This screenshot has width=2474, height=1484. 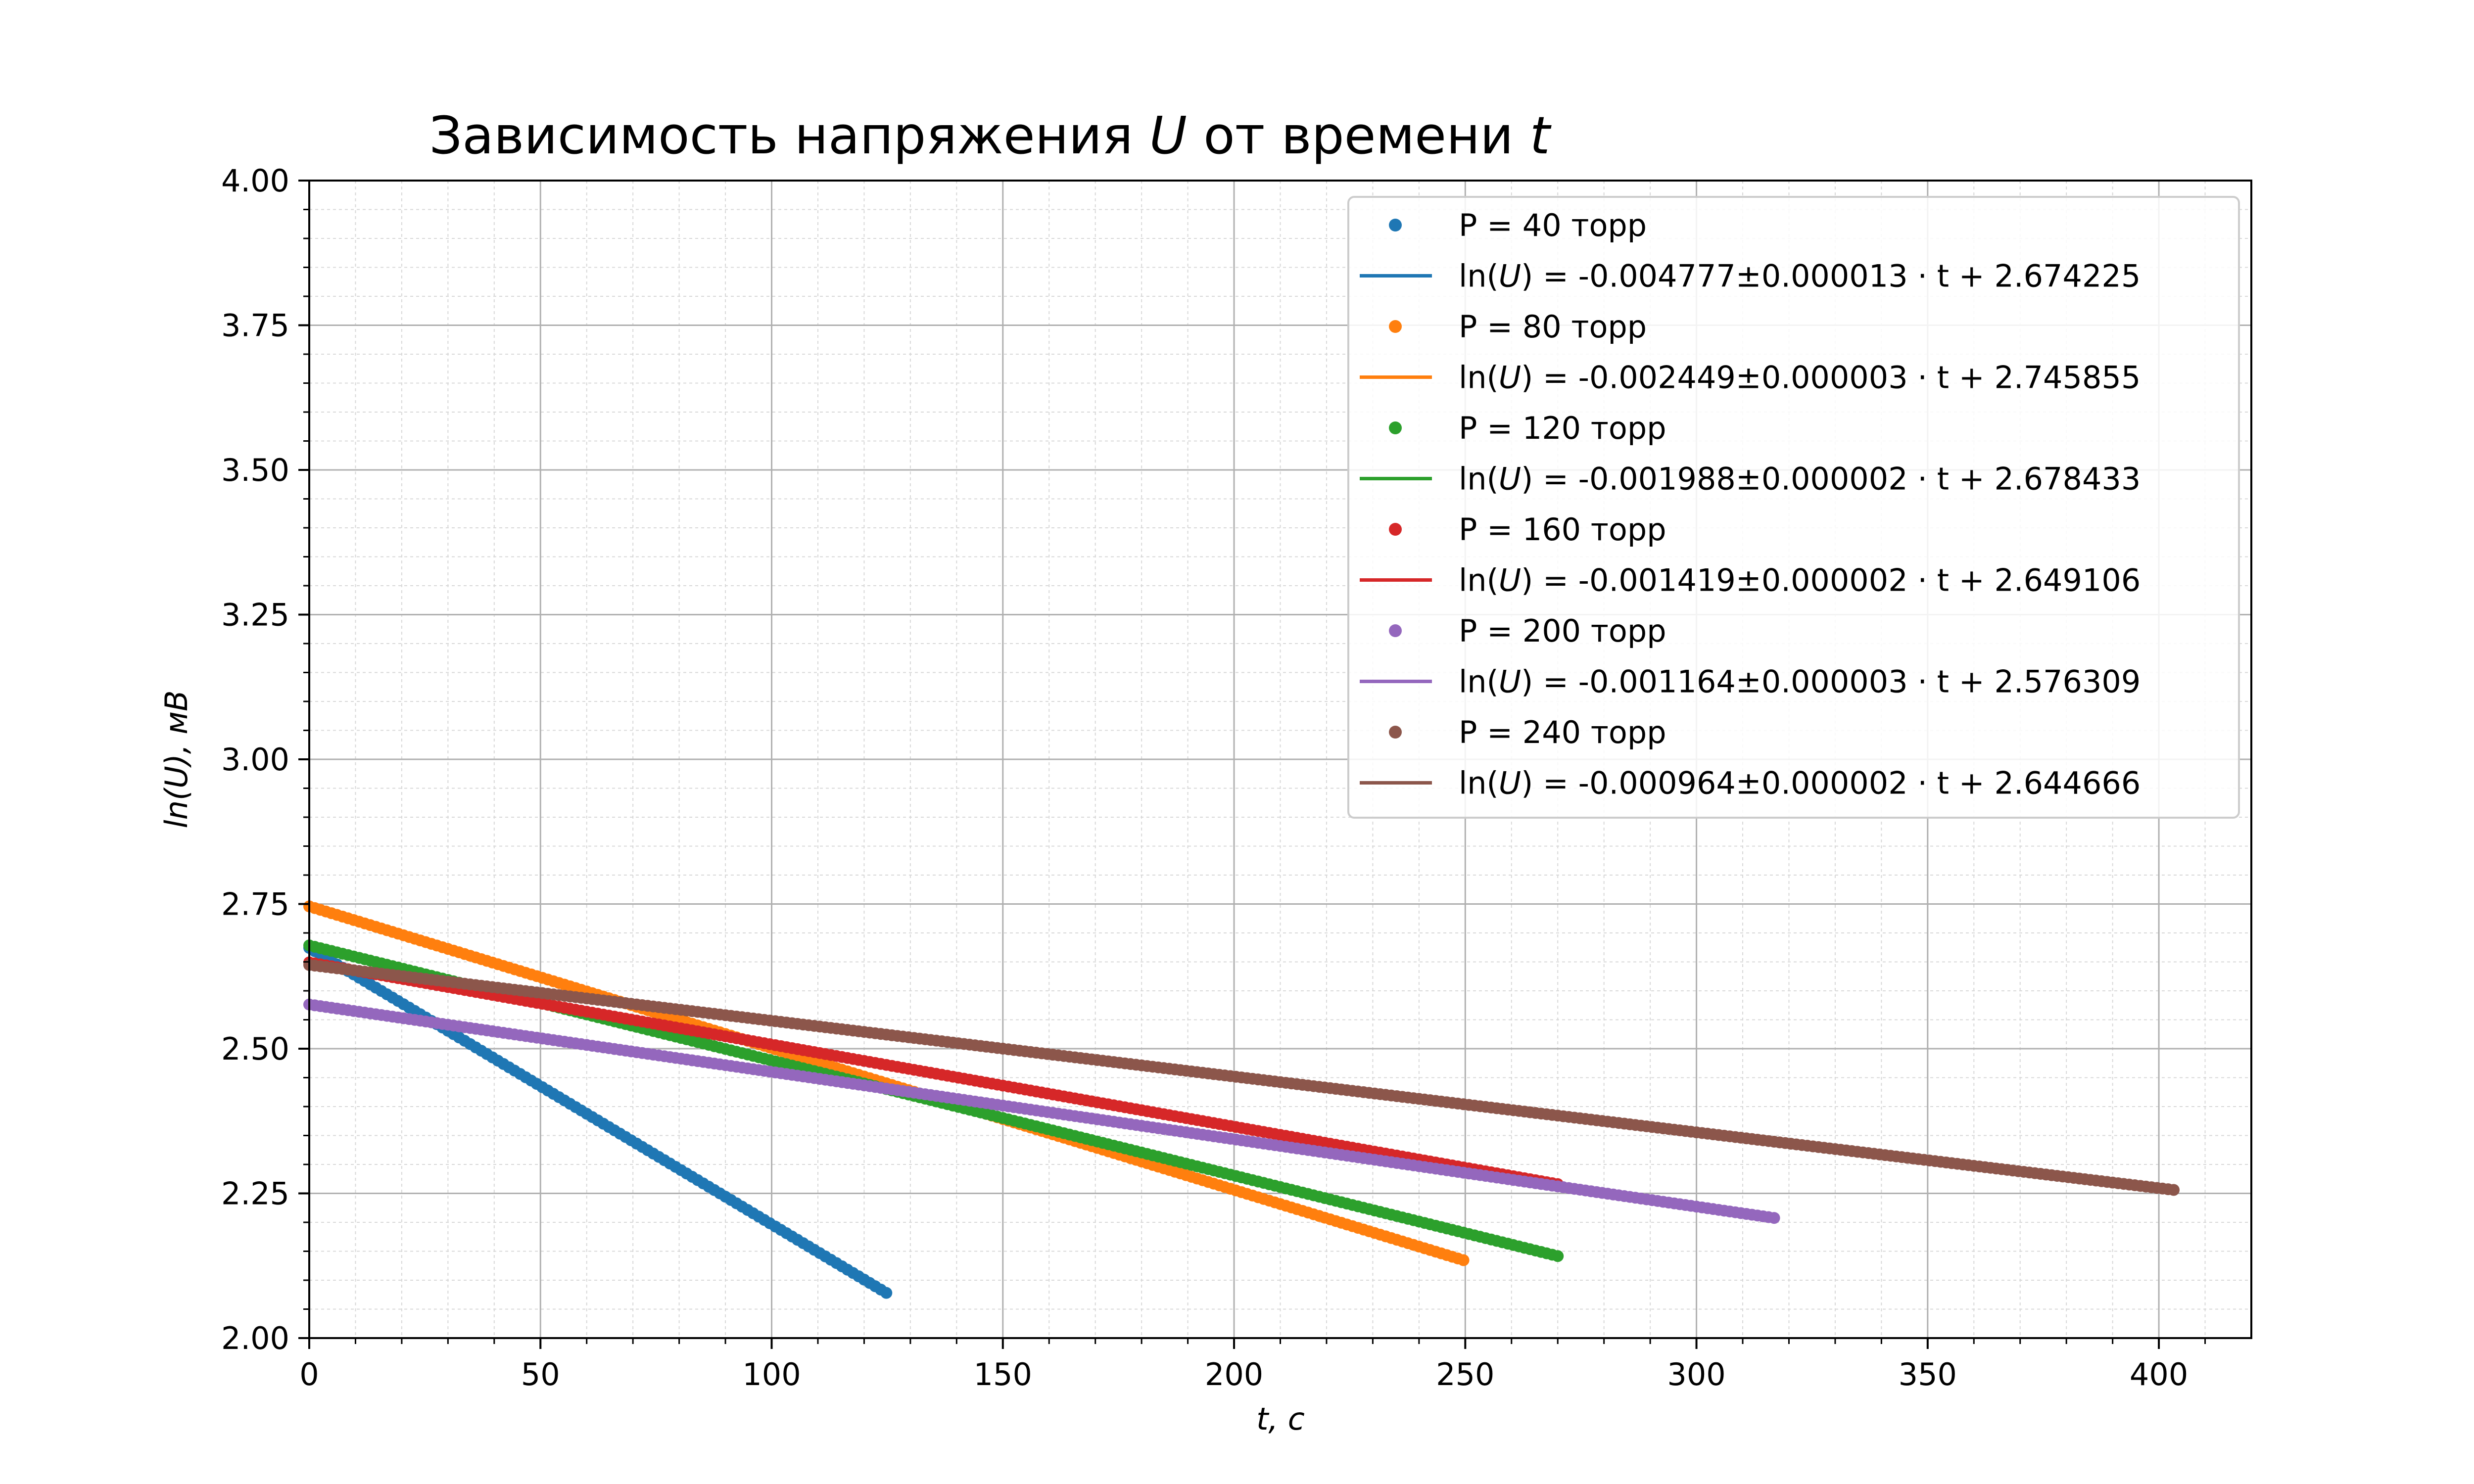 What do you see at coordinates (1563, 428) in the screenshot?
I see `legend-label: P = 120 торр` at bounding box center [1563, 428].